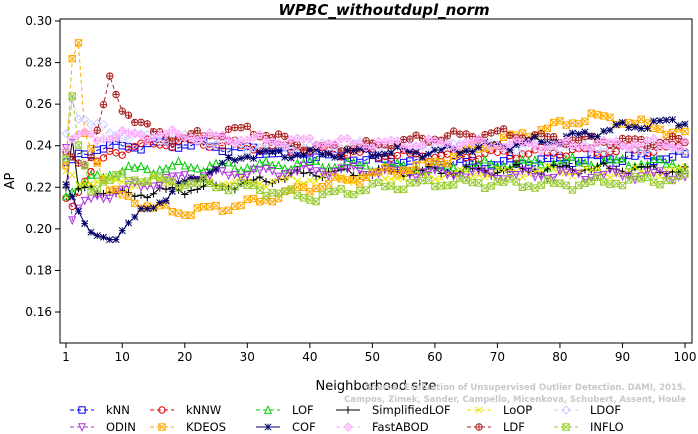 The height and width of the screenshot is (434, 698). What do you see at coordinates (103, 427) in the screenshot?
I see `legend-item-odin: ODIN` at bounding box center [103, 427].